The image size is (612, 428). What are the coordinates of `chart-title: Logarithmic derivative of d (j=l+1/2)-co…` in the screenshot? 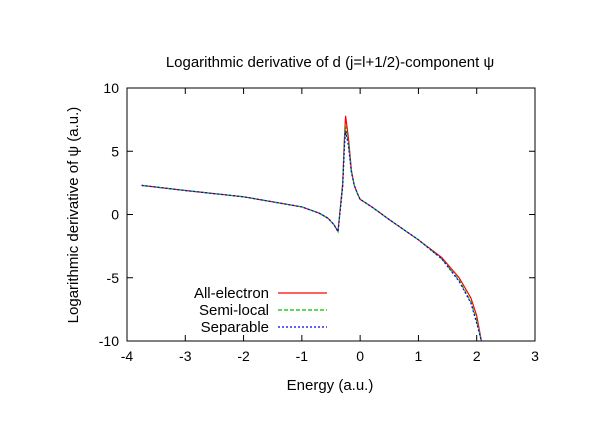 It's located at (330, 62).